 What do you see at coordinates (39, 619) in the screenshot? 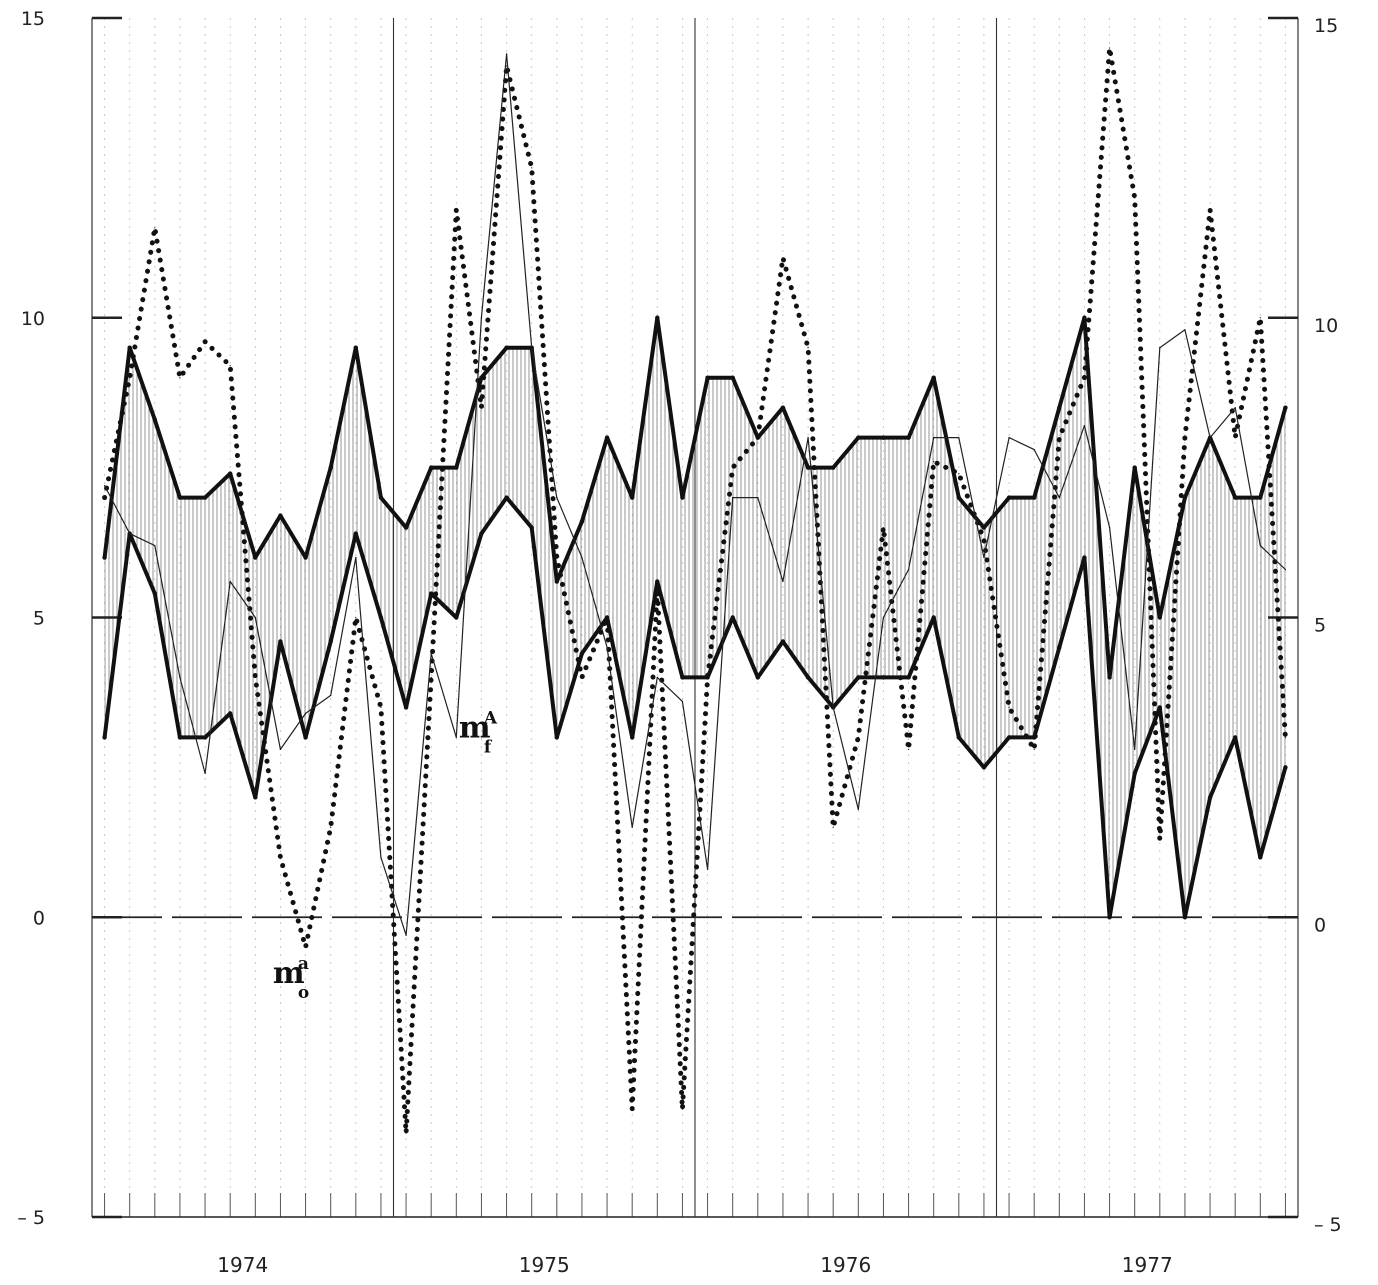
I see `y-tick-label-left: 5` at bounding box center [39, 619].